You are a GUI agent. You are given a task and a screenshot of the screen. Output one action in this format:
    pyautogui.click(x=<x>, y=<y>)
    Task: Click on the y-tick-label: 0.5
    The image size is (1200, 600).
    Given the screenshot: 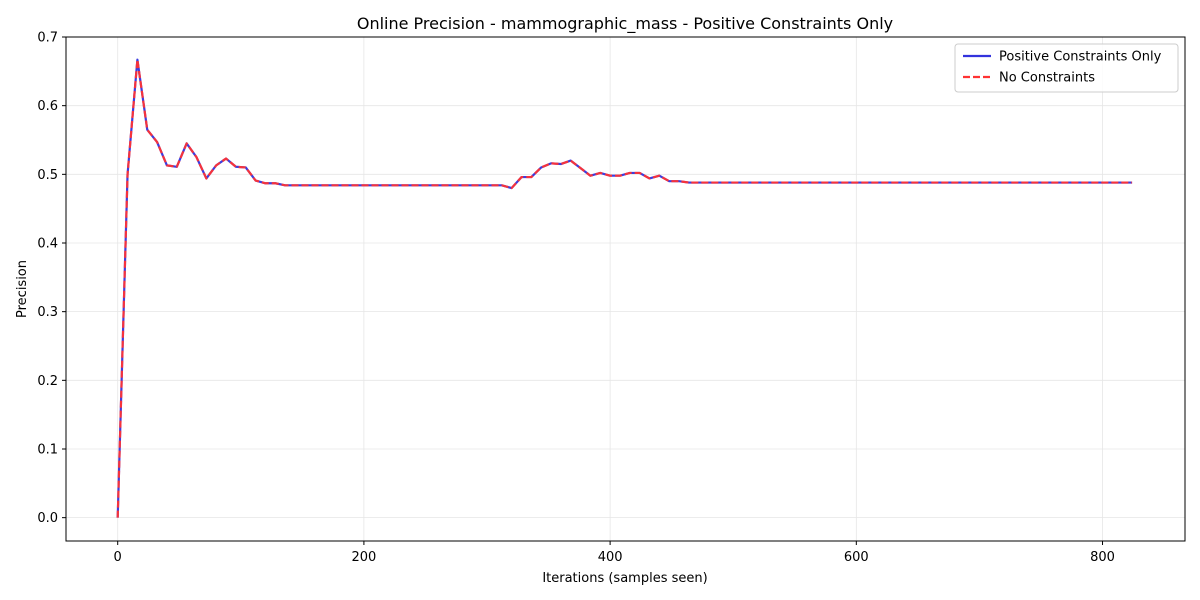 What is the action you would take?
    pyautogui.click(x=47, y=175)
    